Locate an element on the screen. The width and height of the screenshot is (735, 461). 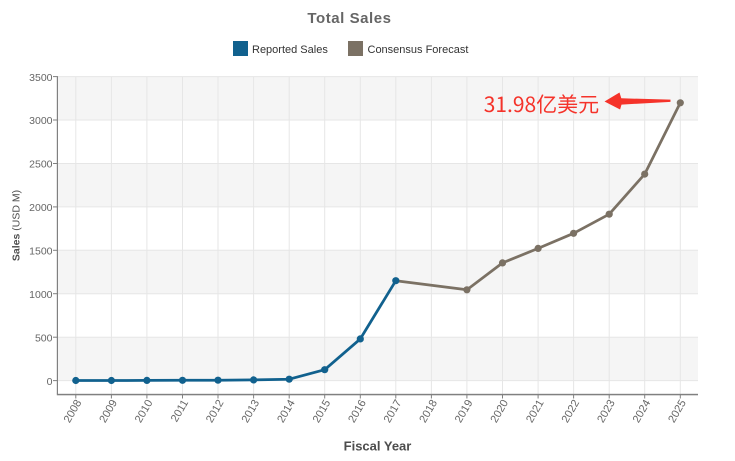
svg-text: 3500 is located at coordinates (41, 78).